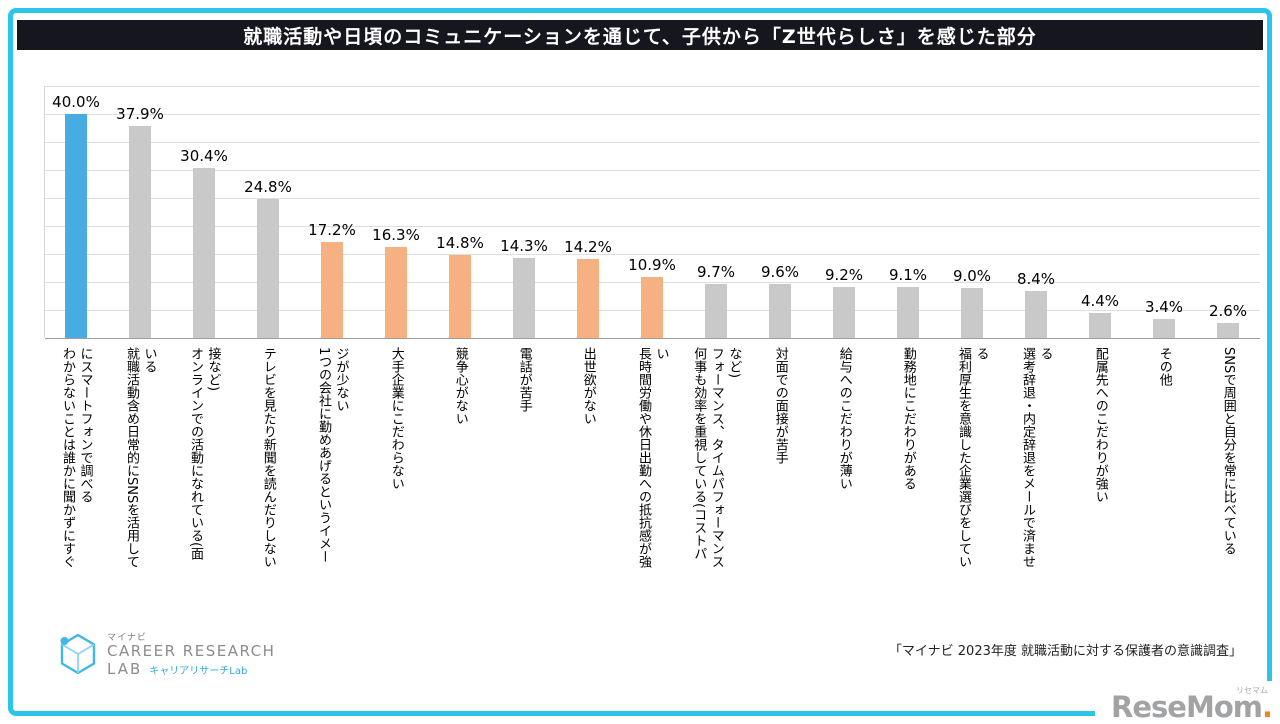 Image resolution: width=1280 pixels, height=724 pixels. Describe the element at coordinates (716, 271) in the screenshot. I see `bar-value-label: 9.7%` at that location.